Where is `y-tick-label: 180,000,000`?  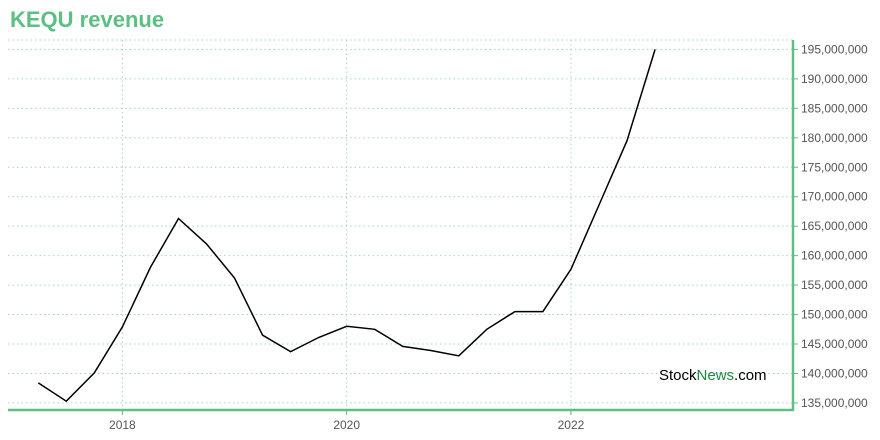 y-tick-label: 180,000,000 is located at coordinates (834, 138).